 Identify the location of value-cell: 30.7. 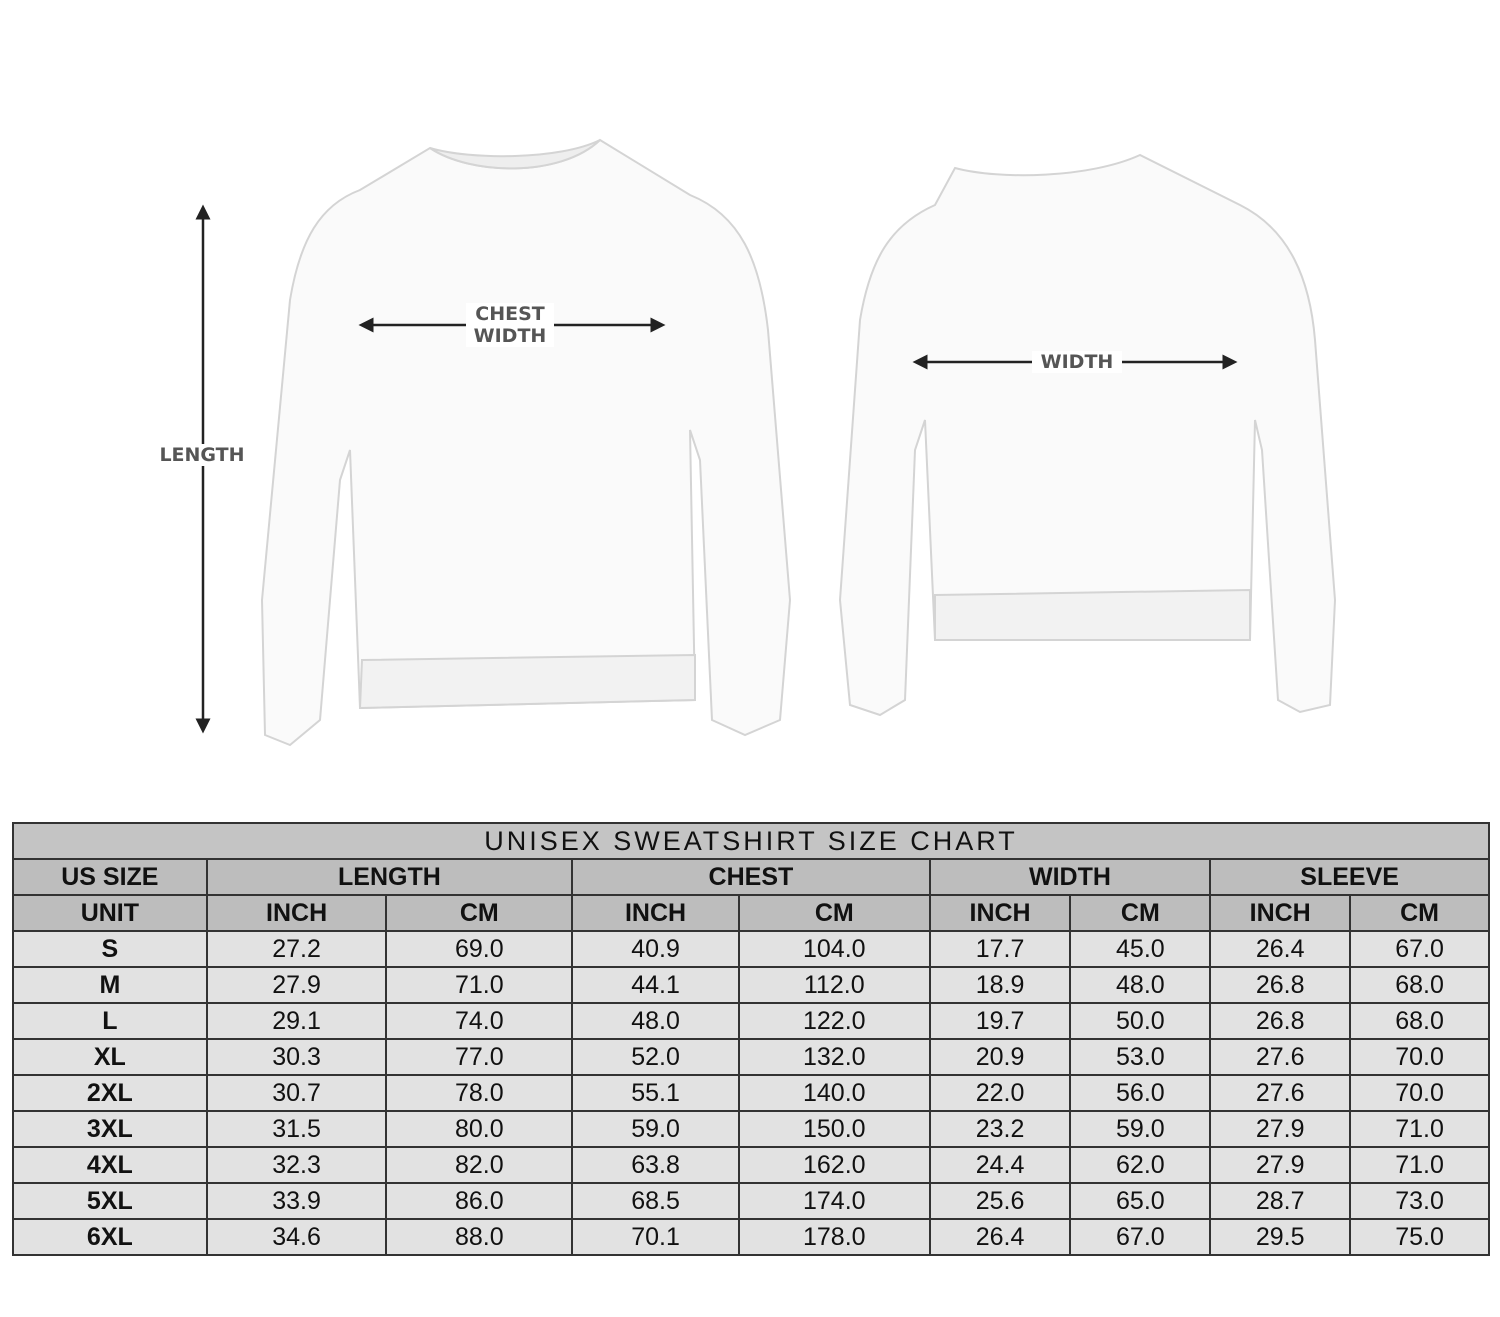
(296, 1093).